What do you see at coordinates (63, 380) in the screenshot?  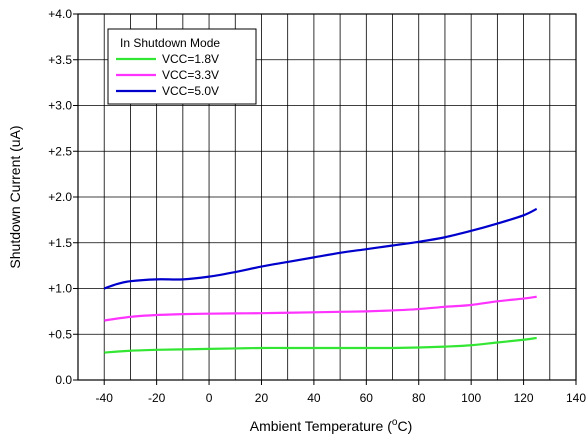 I see `y-tick-label: 0.0` at bounding box center [63, 380].